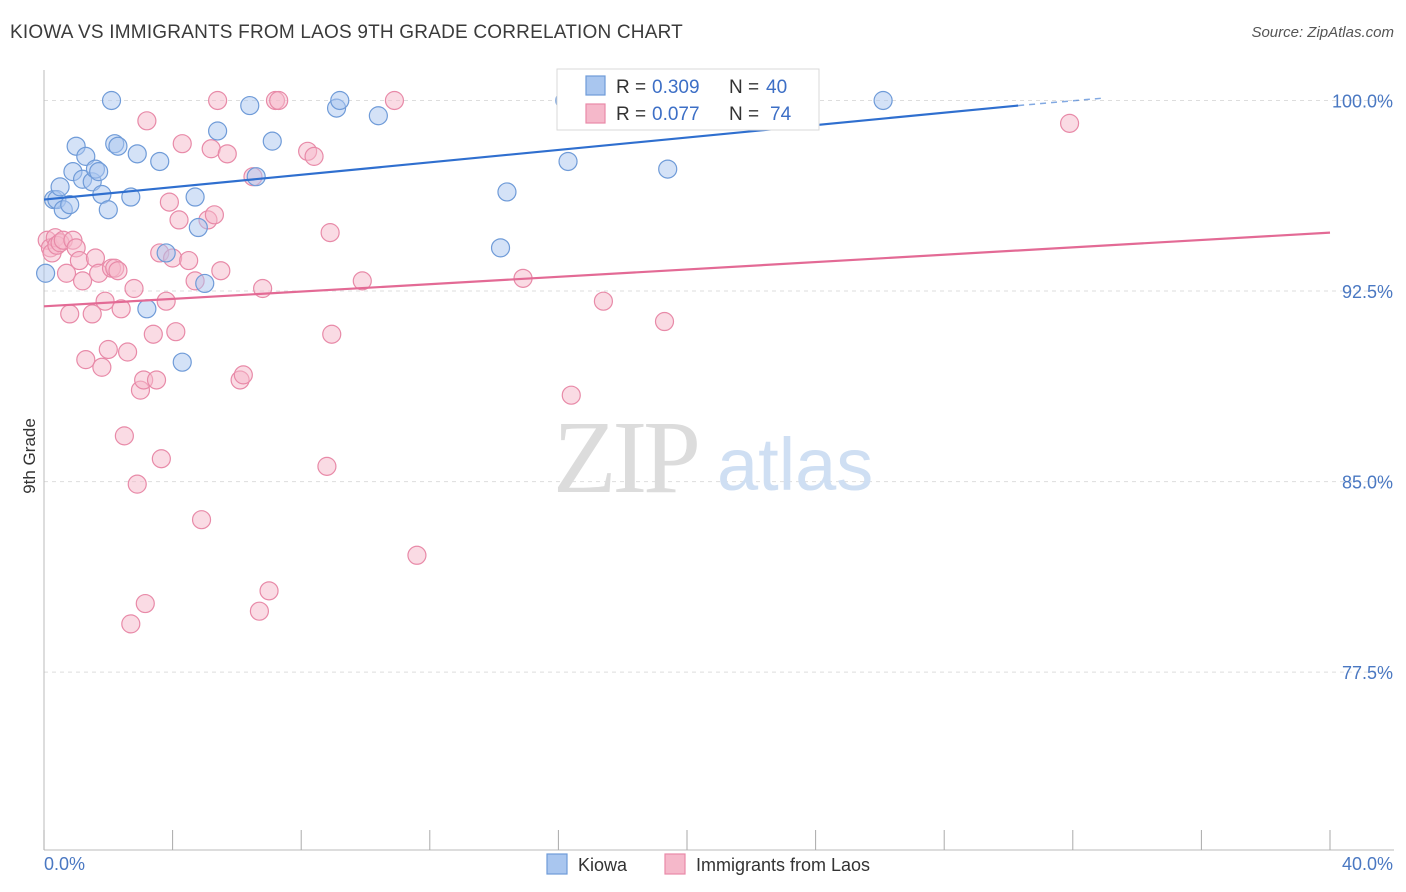 The image size is (1406, 892). Describe the element at coordinates (783, 865) in the screenshot. I see `laos-legend-label: Immigrants from Laos` at that location.